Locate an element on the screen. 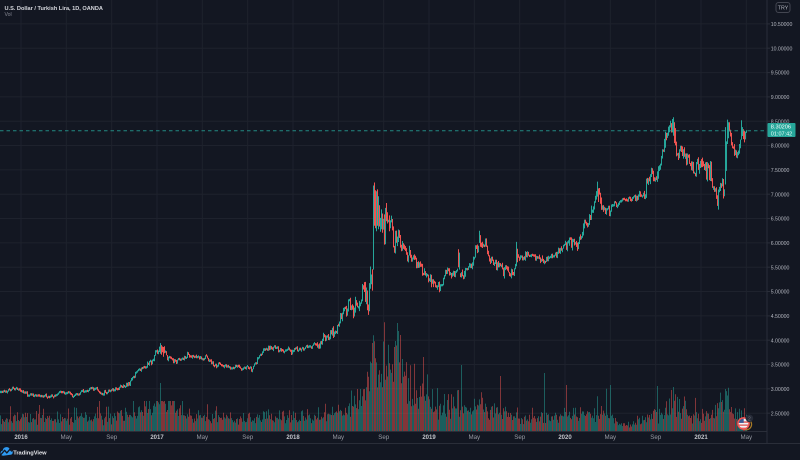 The height and width of the screenshot is (460, 800). svg-text: 8.00000 is located at coordinates (780, 147).